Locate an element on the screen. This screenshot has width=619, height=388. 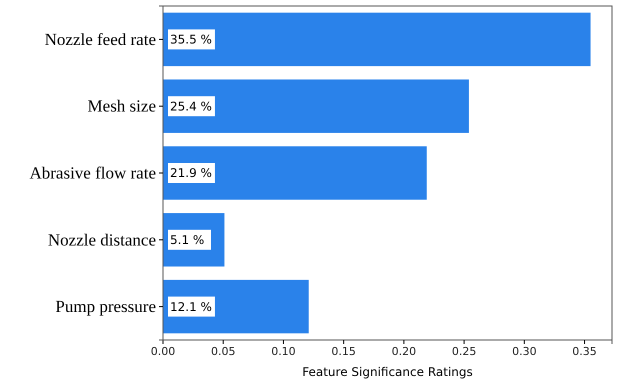
x-axis-title: Feature Significance Ratings is located at coordinates (387, 372).